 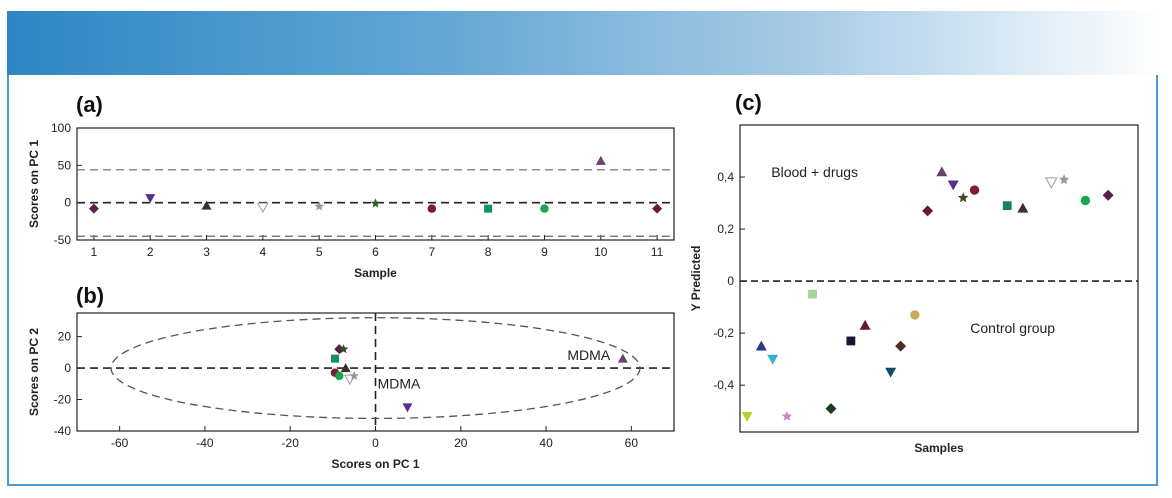 I want to click on x-tick-label: 6, so click(x=375, y=252).